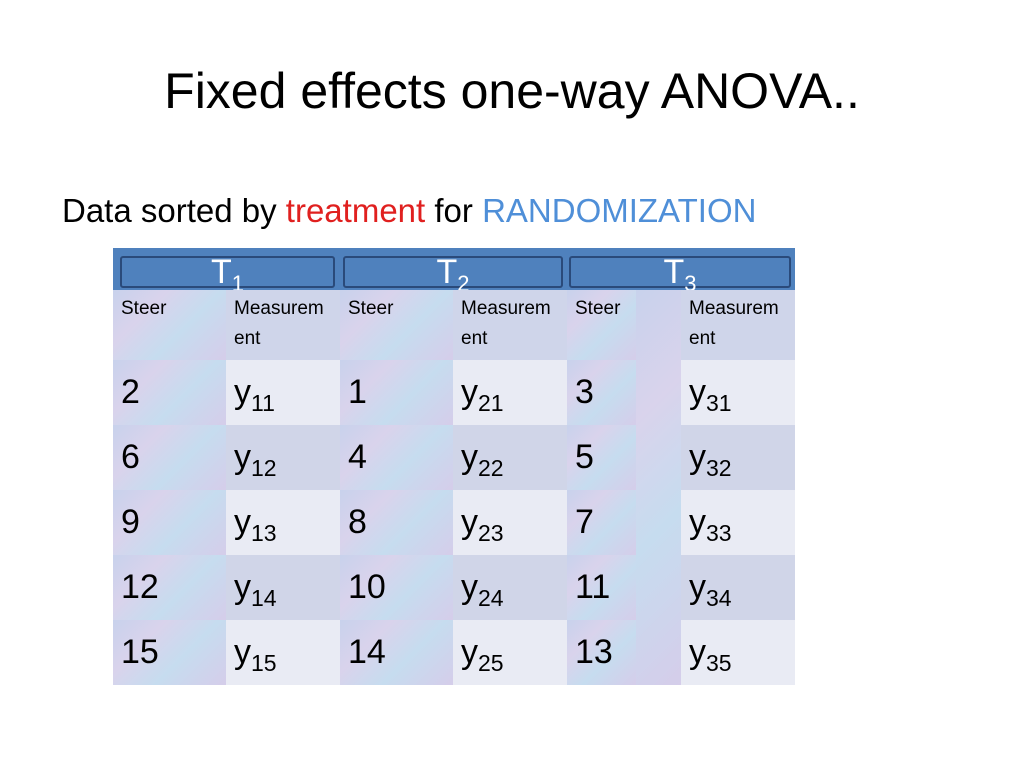  I want to click on treatment-subscript: 2, so click(463, 283).